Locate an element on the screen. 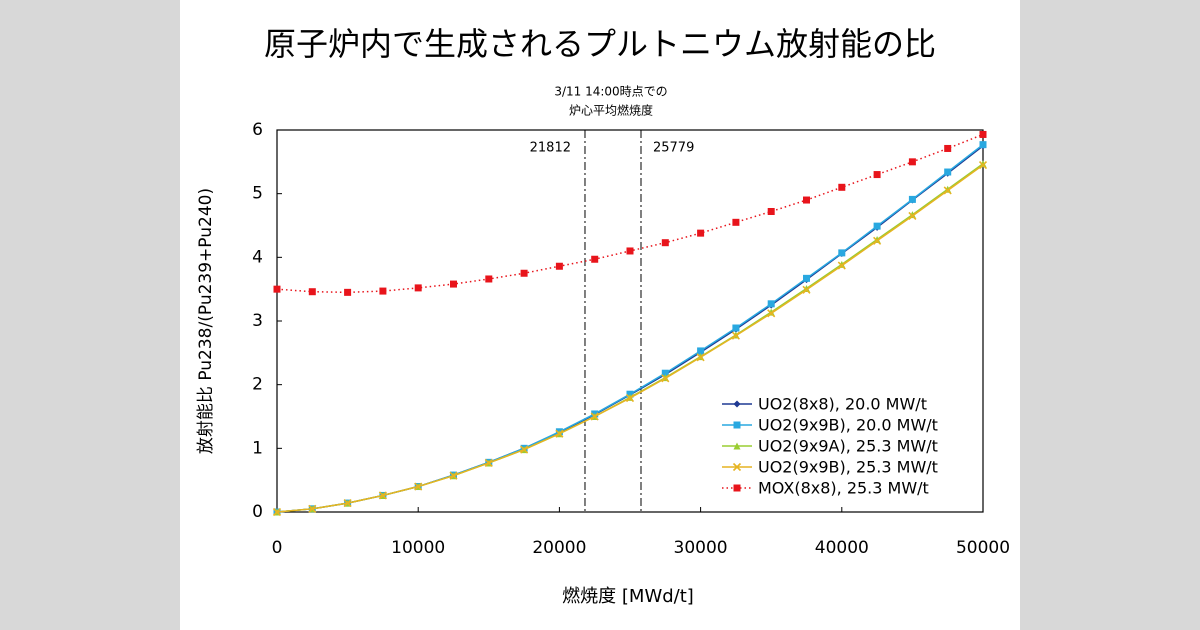 The width and height of the screenshot is (1200, 630). y-tick-label: 1 is located at coordinates (257, 448).